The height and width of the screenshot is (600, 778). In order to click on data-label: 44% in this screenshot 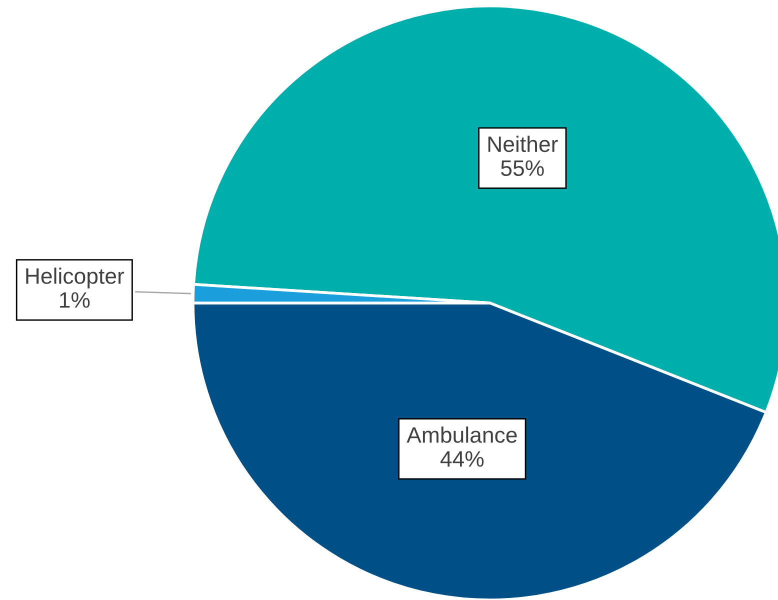, I will do `click(462, 459)`.